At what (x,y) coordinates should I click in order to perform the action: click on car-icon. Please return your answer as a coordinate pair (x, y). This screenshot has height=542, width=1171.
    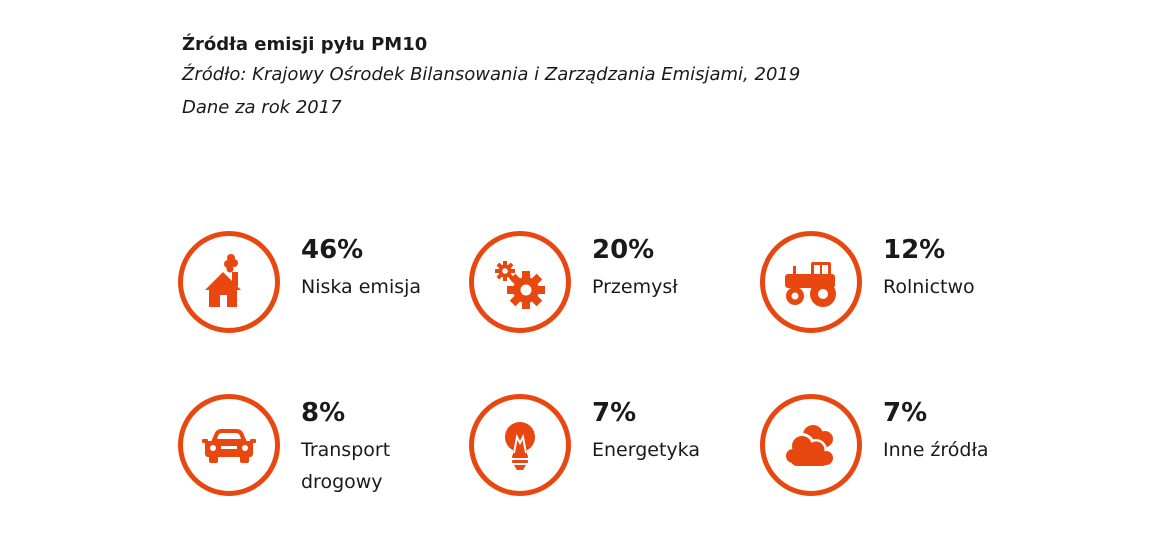
    Looking at the image, I should click on (229, 446).